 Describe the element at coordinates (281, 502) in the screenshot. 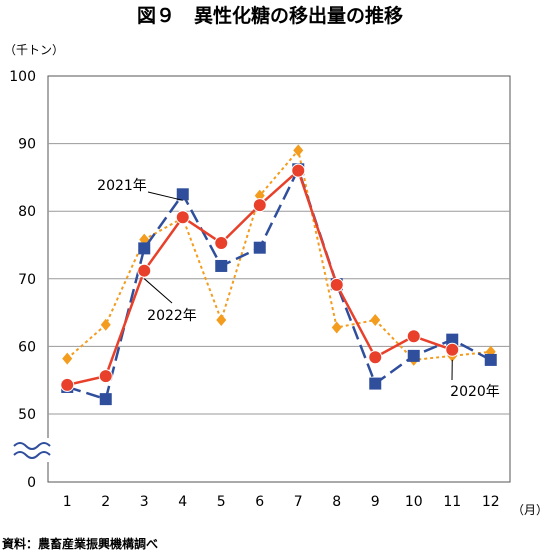

I see `x-axis-ticks: 1 2 3 4 5 6 7 8 9 10 11 12` at that location.